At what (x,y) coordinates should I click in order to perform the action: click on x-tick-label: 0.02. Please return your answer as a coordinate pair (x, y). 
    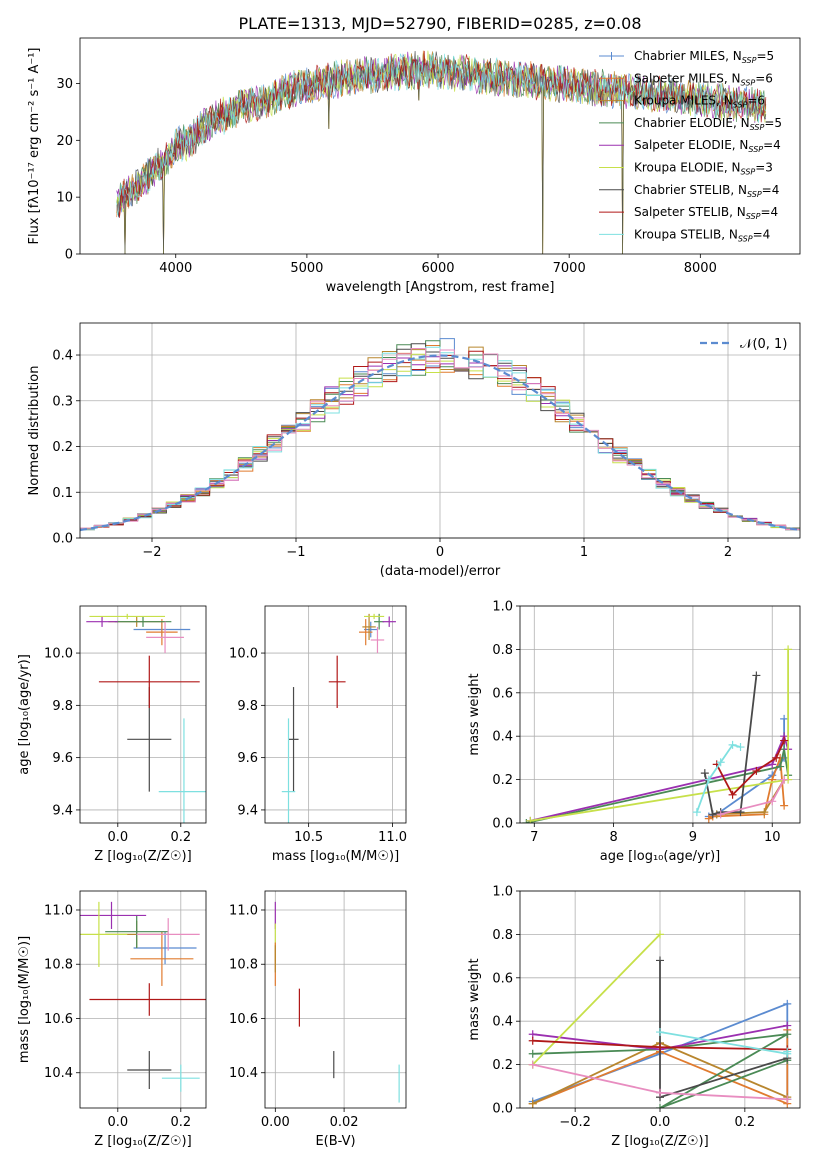
    Looking at the image, I should click on (344, 1122).